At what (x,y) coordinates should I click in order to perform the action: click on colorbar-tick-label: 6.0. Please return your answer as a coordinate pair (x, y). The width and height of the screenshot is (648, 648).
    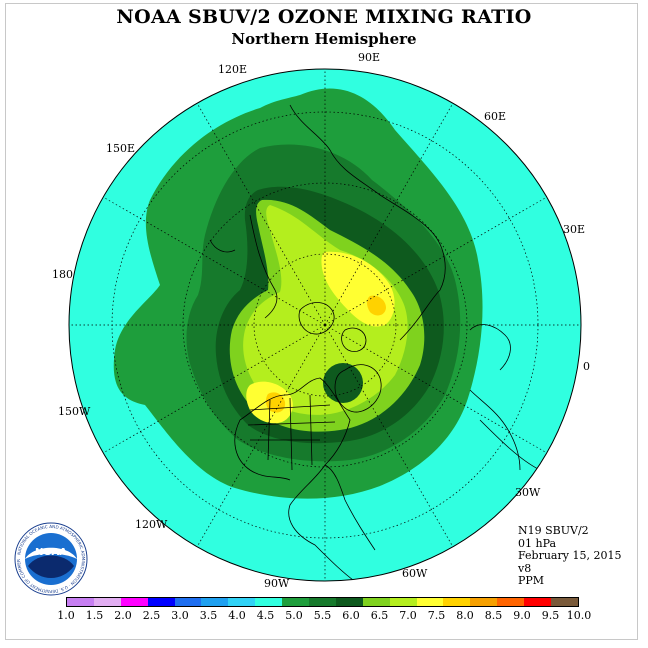
    Looking at the image, I should click on (351, 615).